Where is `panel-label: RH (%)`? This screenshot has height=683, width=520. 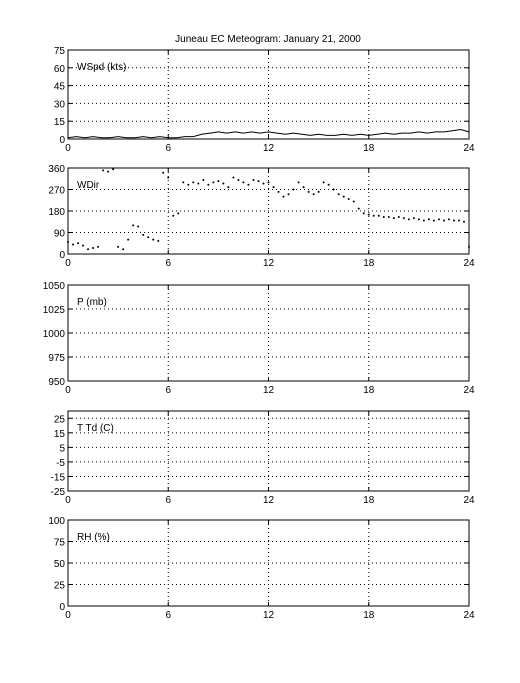
panel-label: RH (%) is located at coordinates (93, 537).